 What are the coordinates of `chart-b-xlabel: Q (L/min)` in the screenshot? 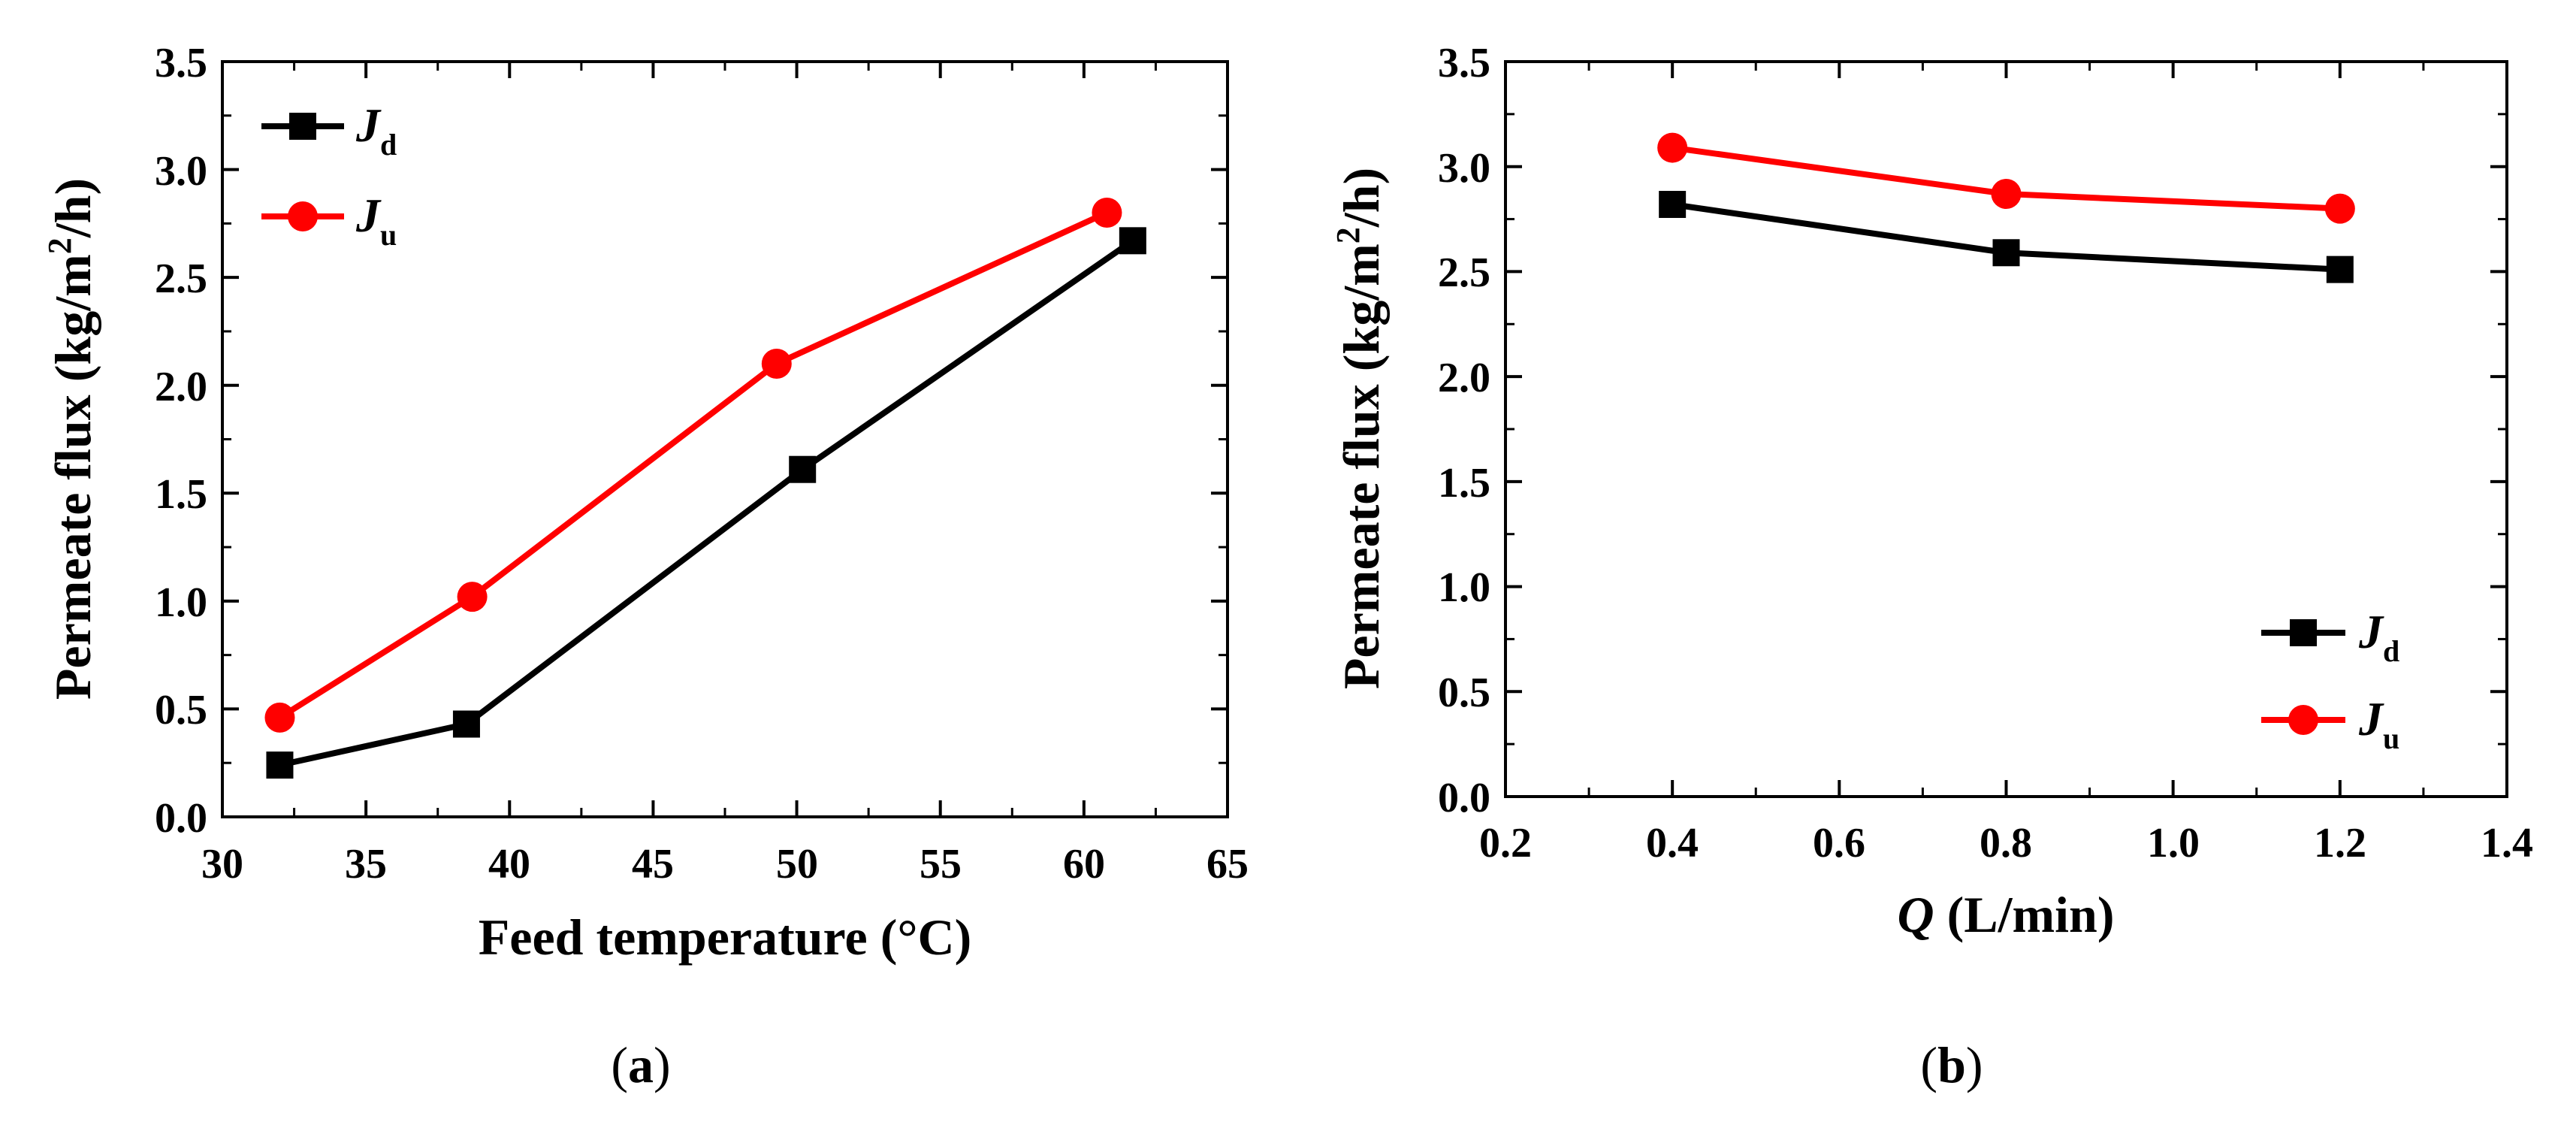 It's located at (2005, 914).